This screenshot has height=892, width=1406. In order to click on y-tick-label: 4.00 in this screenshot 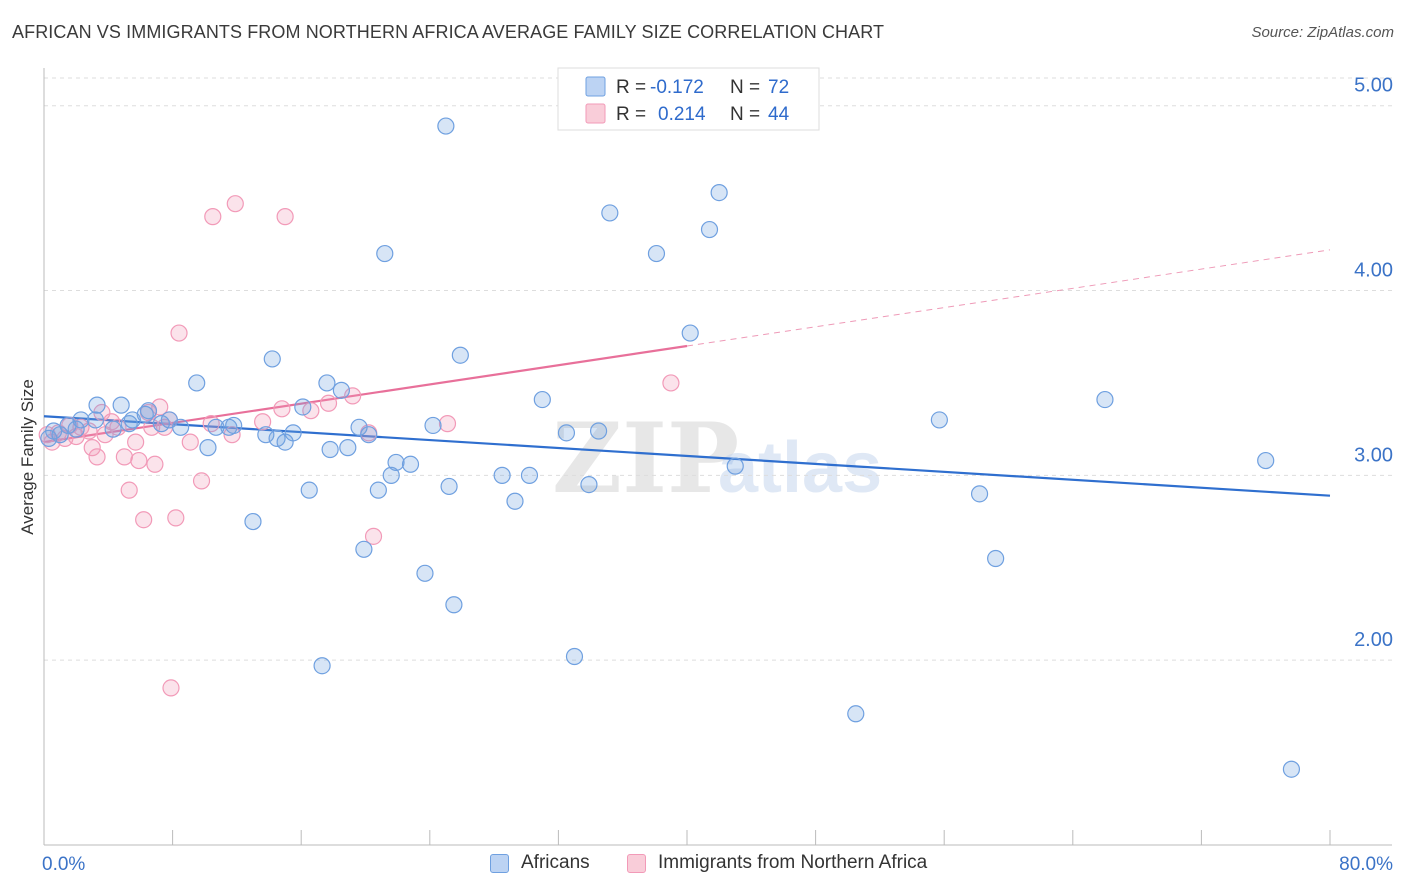, I will do `click(1373, 271)`.